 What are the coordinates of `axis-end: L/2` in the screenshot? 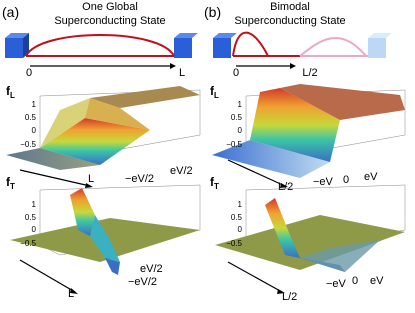 It's located at (309, 73).